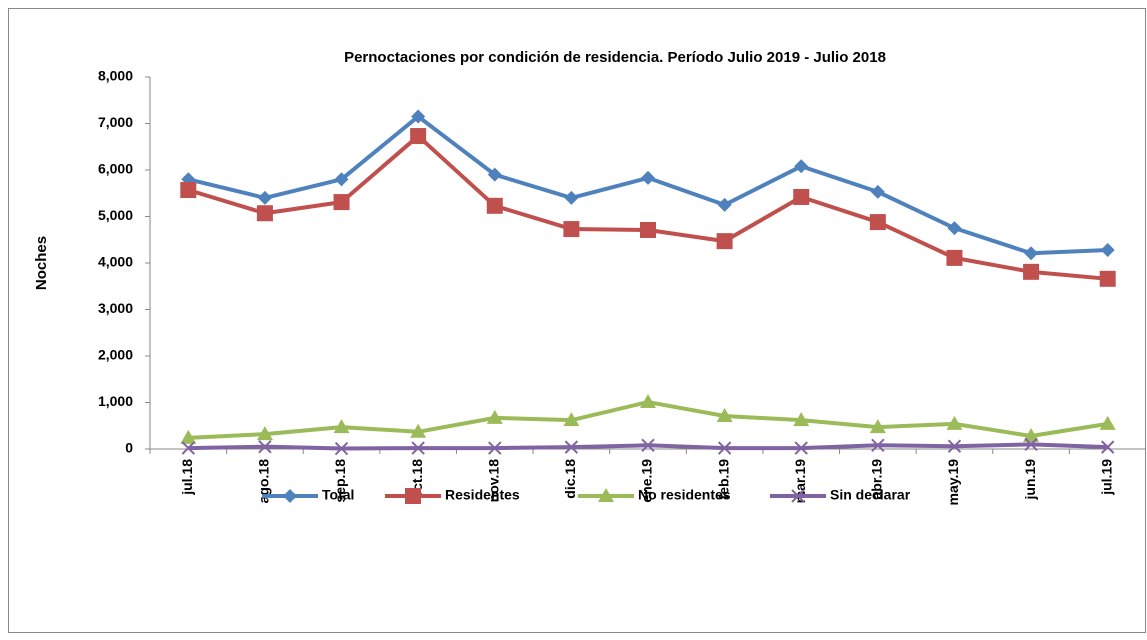 The height and width of the screenshot is (640, 1147). Describe the element at coordinates (264, 481) in the screenshot. I see `x-tick-label: ago.18` at that location.